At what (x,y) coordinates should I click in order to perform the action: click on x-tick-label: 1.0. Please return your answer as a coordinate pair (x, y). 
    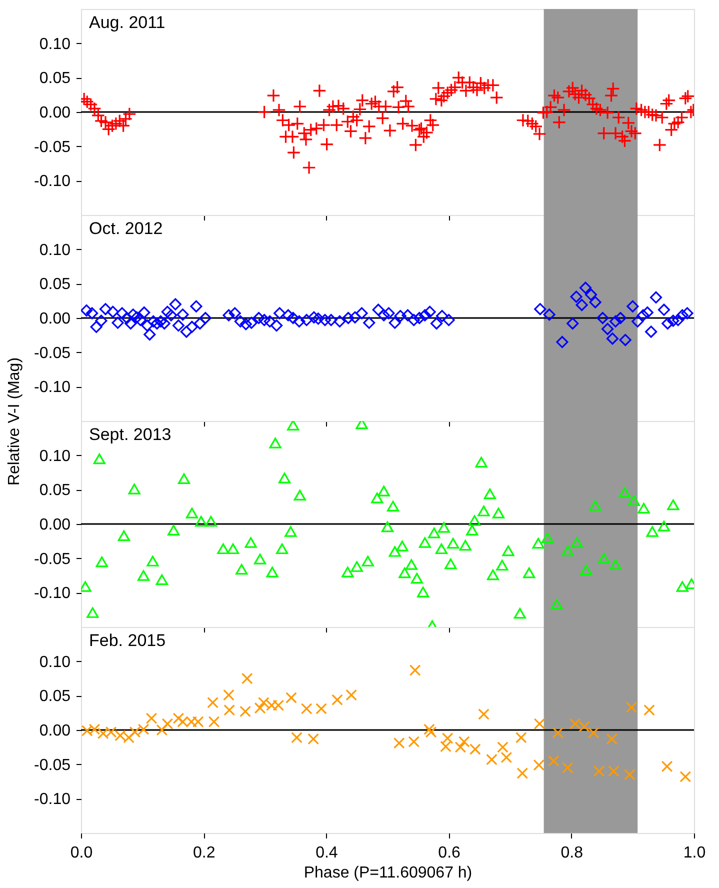
    Looking at the image, I should click on (694, 853).